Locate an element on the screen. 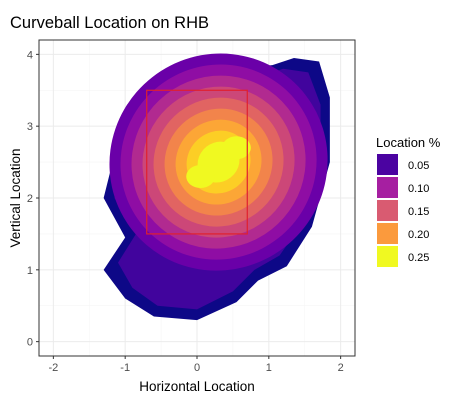 The height and width of the screenshot is (409, 464). y-tick-label: 1 is located at coordinates (30, 271).